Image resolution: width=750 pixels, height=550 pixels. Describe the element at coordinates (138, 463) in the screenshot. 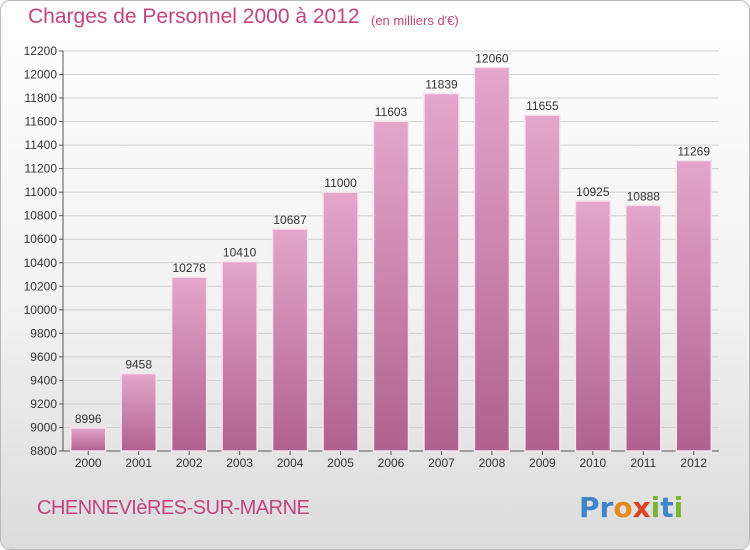

I see `x-tick-label: 2001` at that location.